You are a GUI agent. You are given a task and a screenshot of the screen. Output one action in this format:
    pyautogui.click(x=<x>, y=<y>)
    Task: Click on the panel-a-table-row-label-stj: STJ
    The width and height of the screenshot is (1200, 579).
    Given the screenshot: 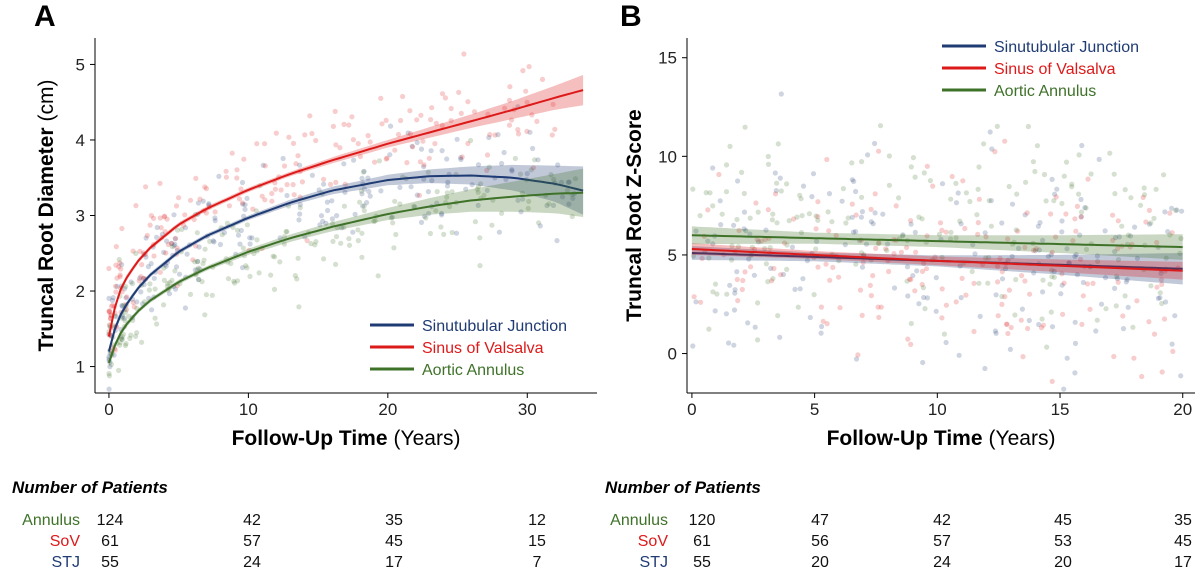 What is the action you would take?
    pyautogui.click(x=66, y=562)
    